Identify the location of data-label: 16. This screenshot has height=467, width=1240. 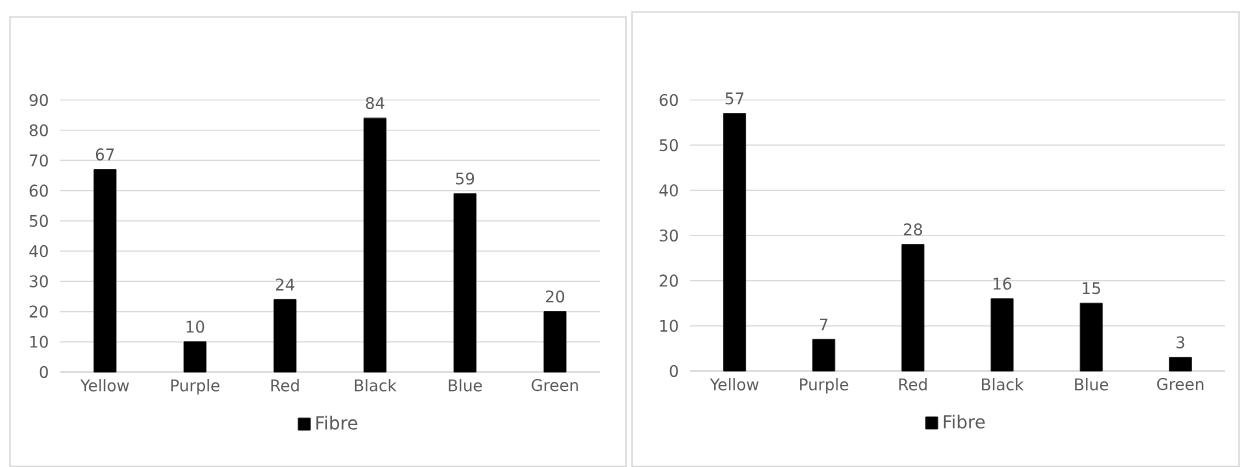
(1002, 283).